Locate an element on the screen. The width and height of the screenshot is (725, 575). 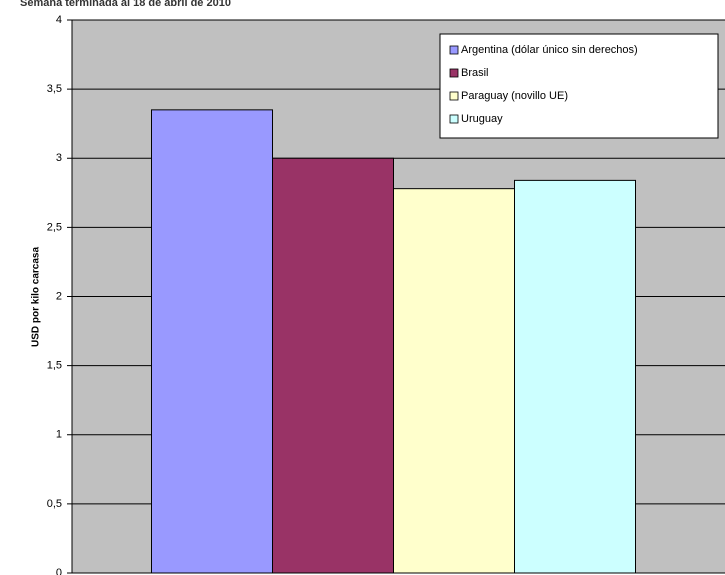
y-tick-label: 2,5 is located at coordinates (54, 227).